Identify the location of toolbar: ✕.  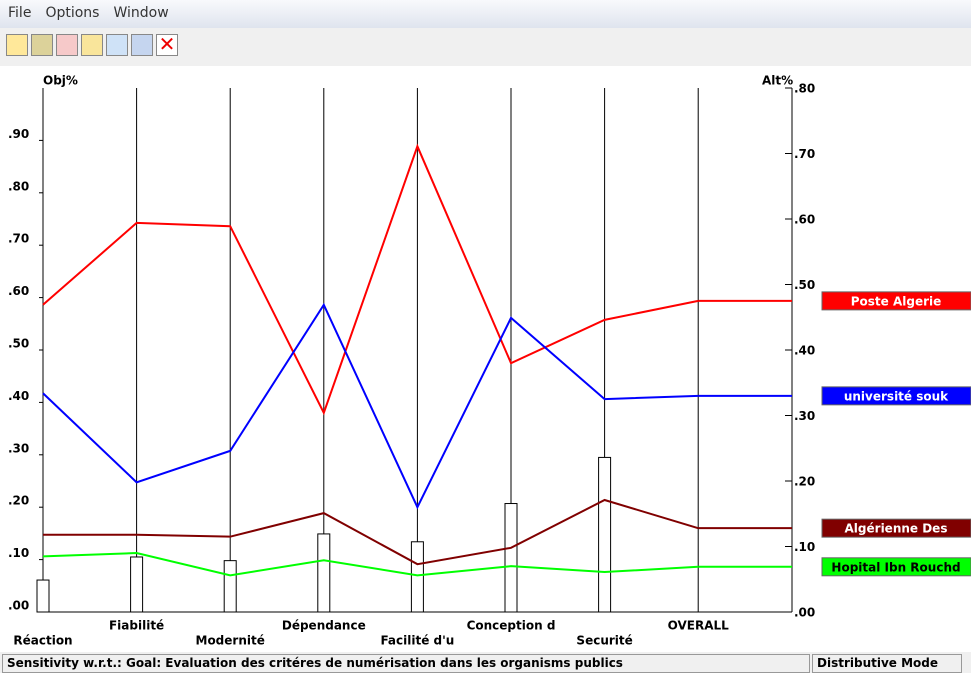
(92, 45).